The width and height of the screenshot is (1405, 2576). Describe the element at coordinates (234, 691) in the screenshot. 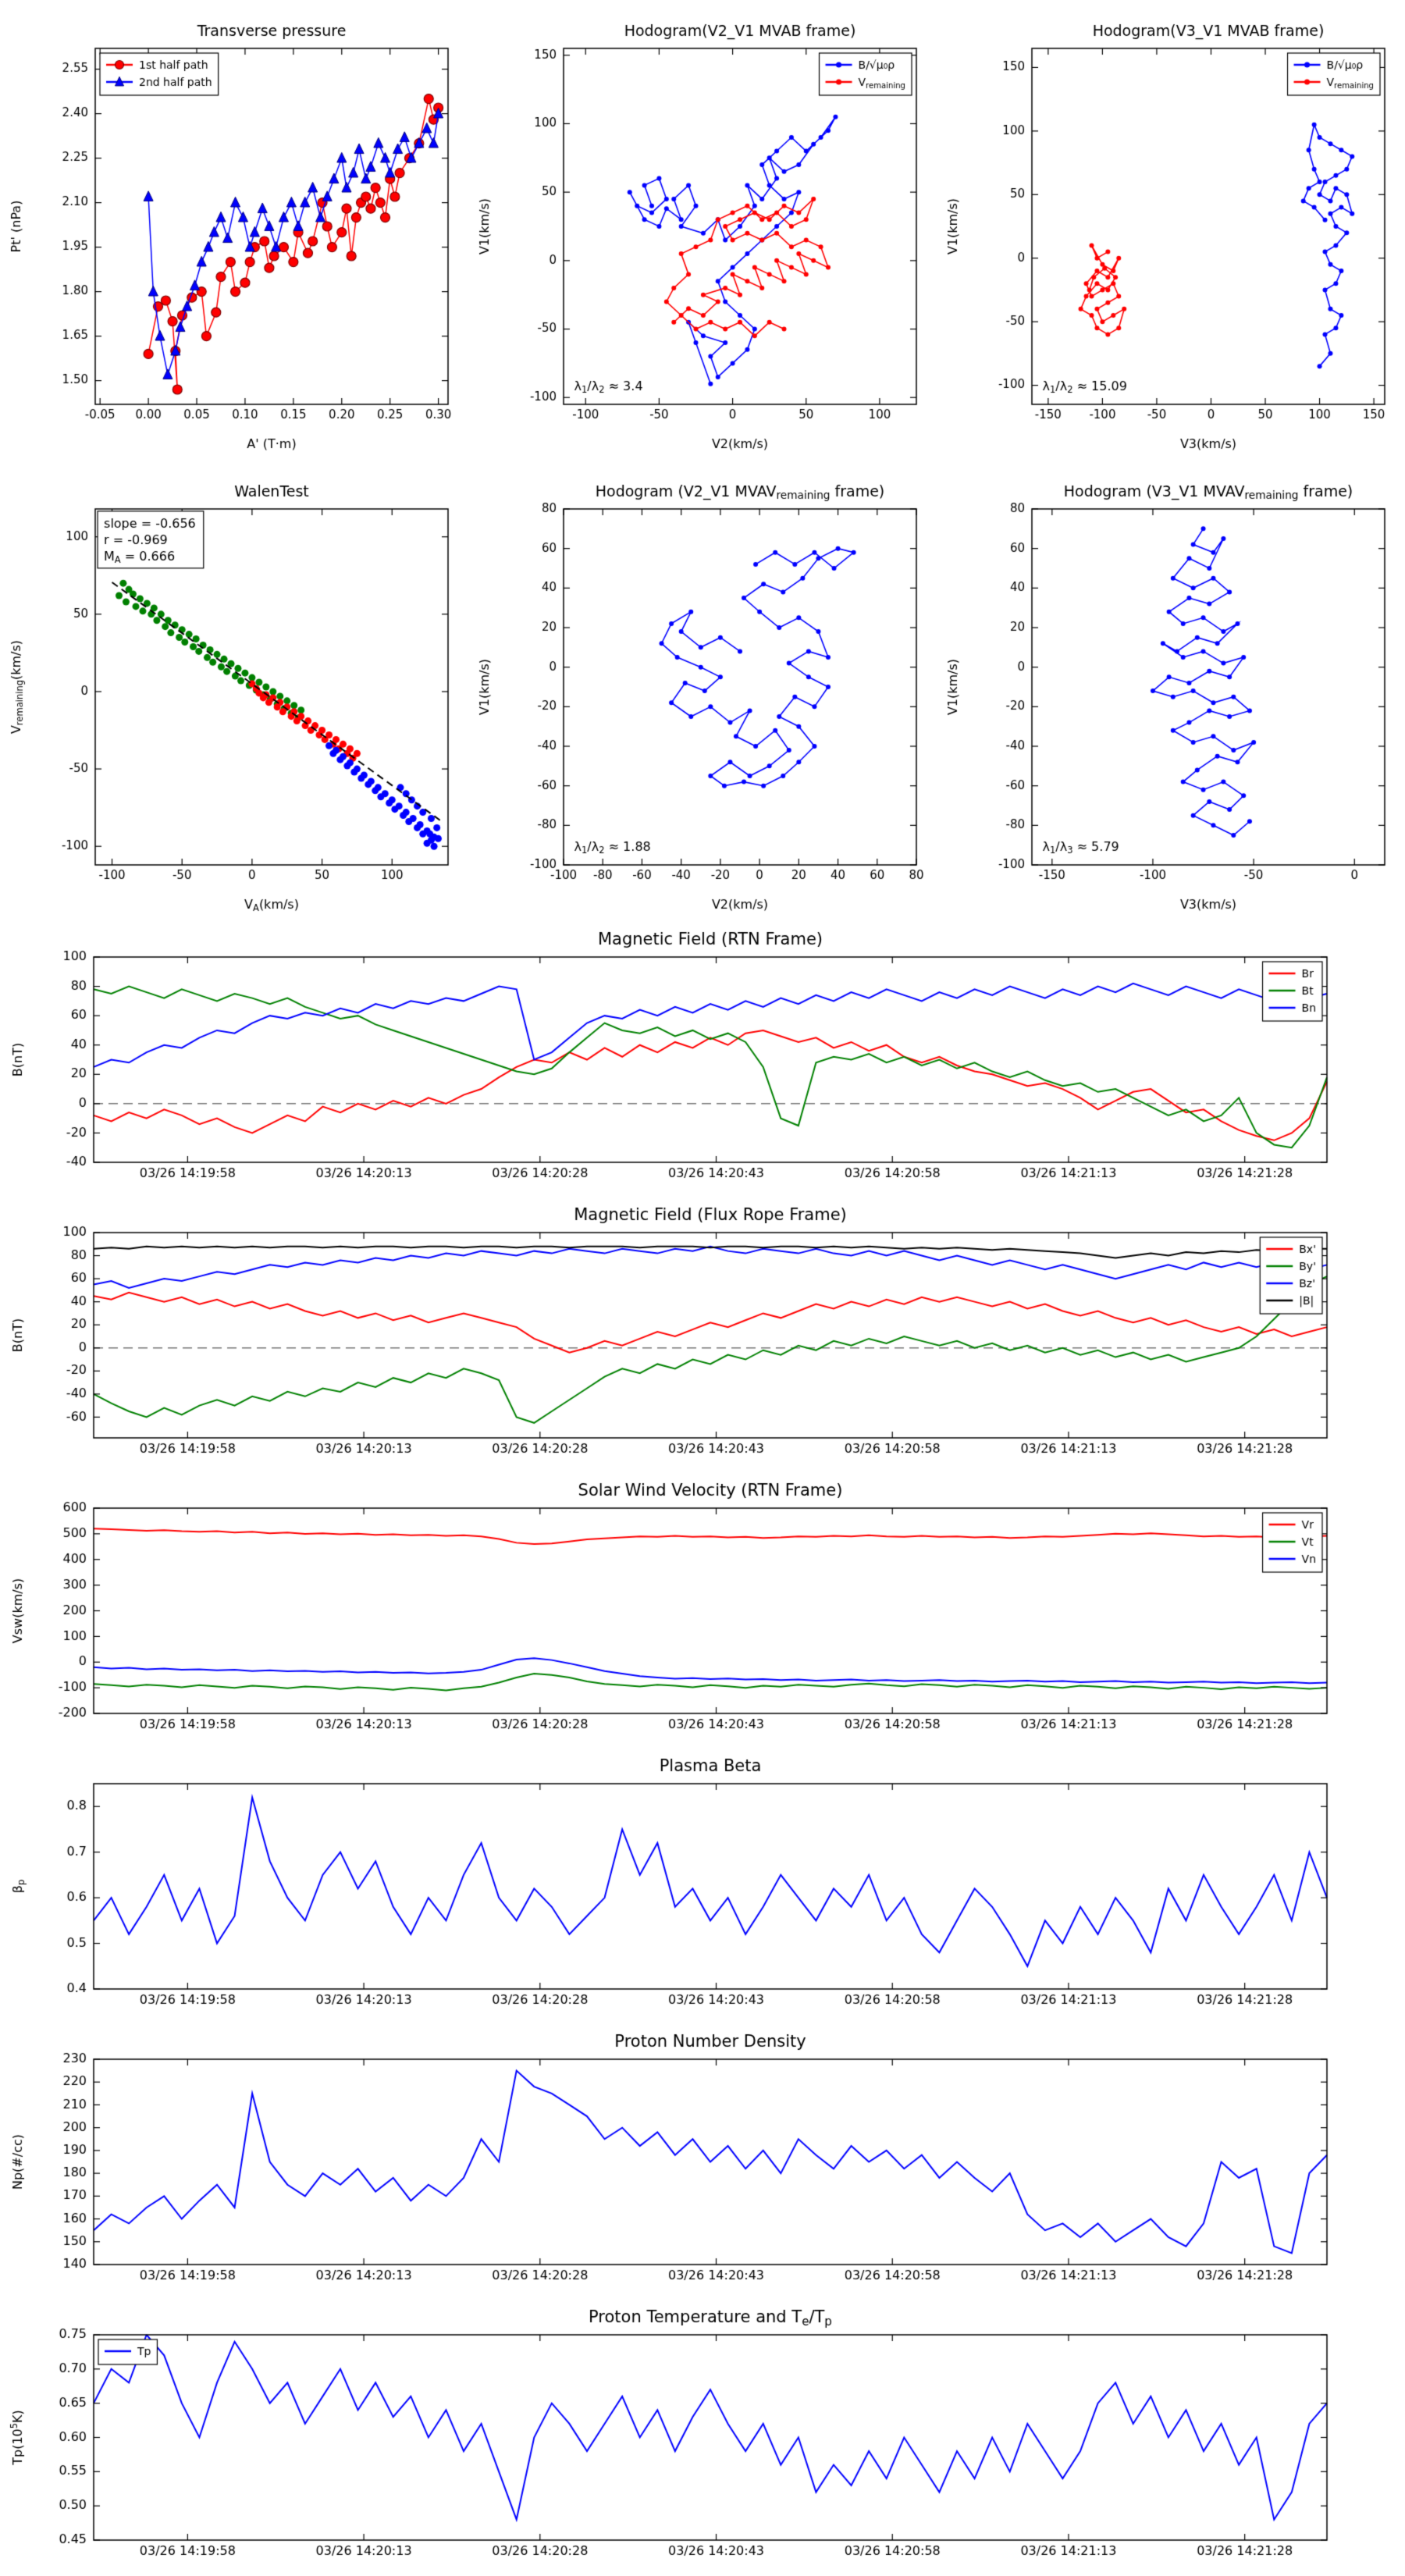

I see `chart-walen-test` at that location.